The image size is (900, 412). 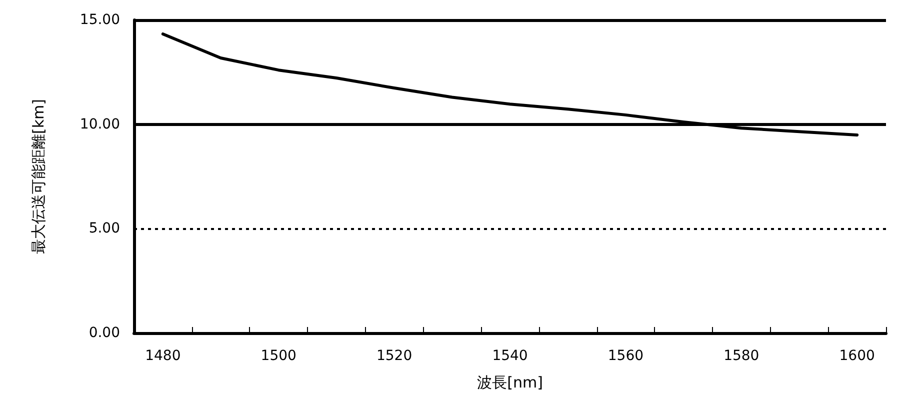 I want to click on x-axis-title: 波長[nm], so click(x=510, y=383).